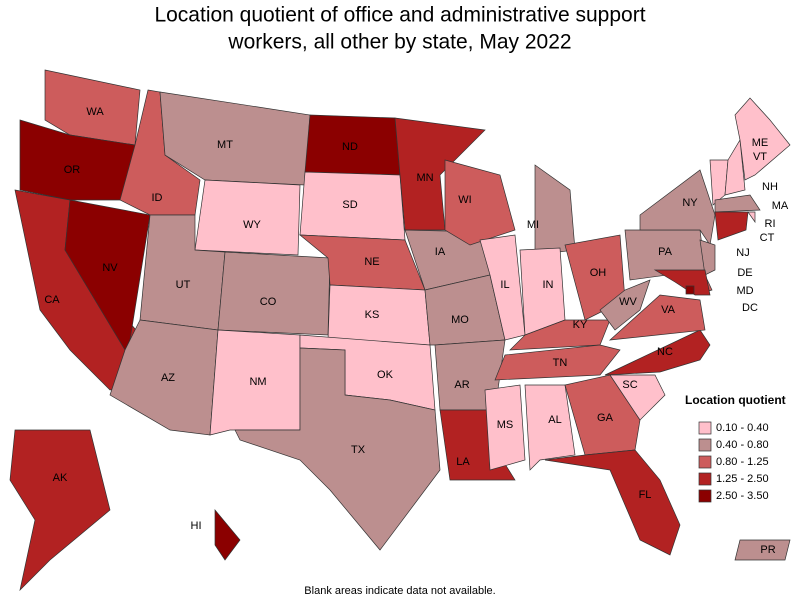 This screenshot has height=600, width=800. What do you see at coordinates (385, 375) in the screenshot?
I see `state-label: OK` at bounding box center [385, 375].